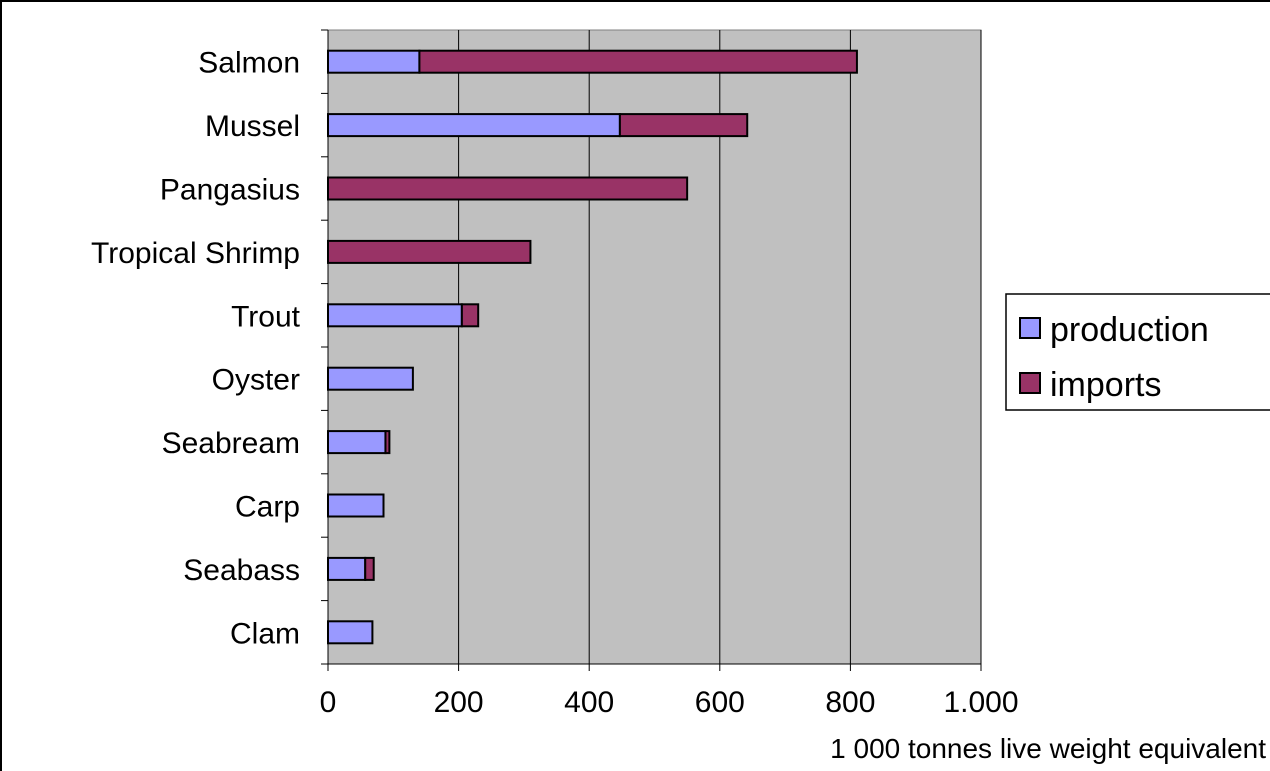 This screenshot has width=1270, height=771. I want to click on bar-trout-production, so click(395, 315).